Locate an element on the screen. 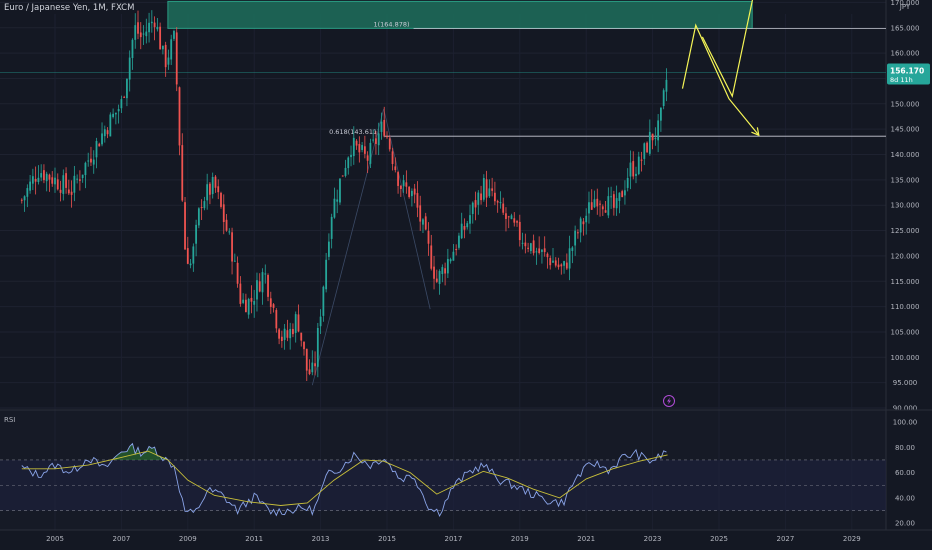  price-axis-label: 160.000 is located at coordinates (905, 54).